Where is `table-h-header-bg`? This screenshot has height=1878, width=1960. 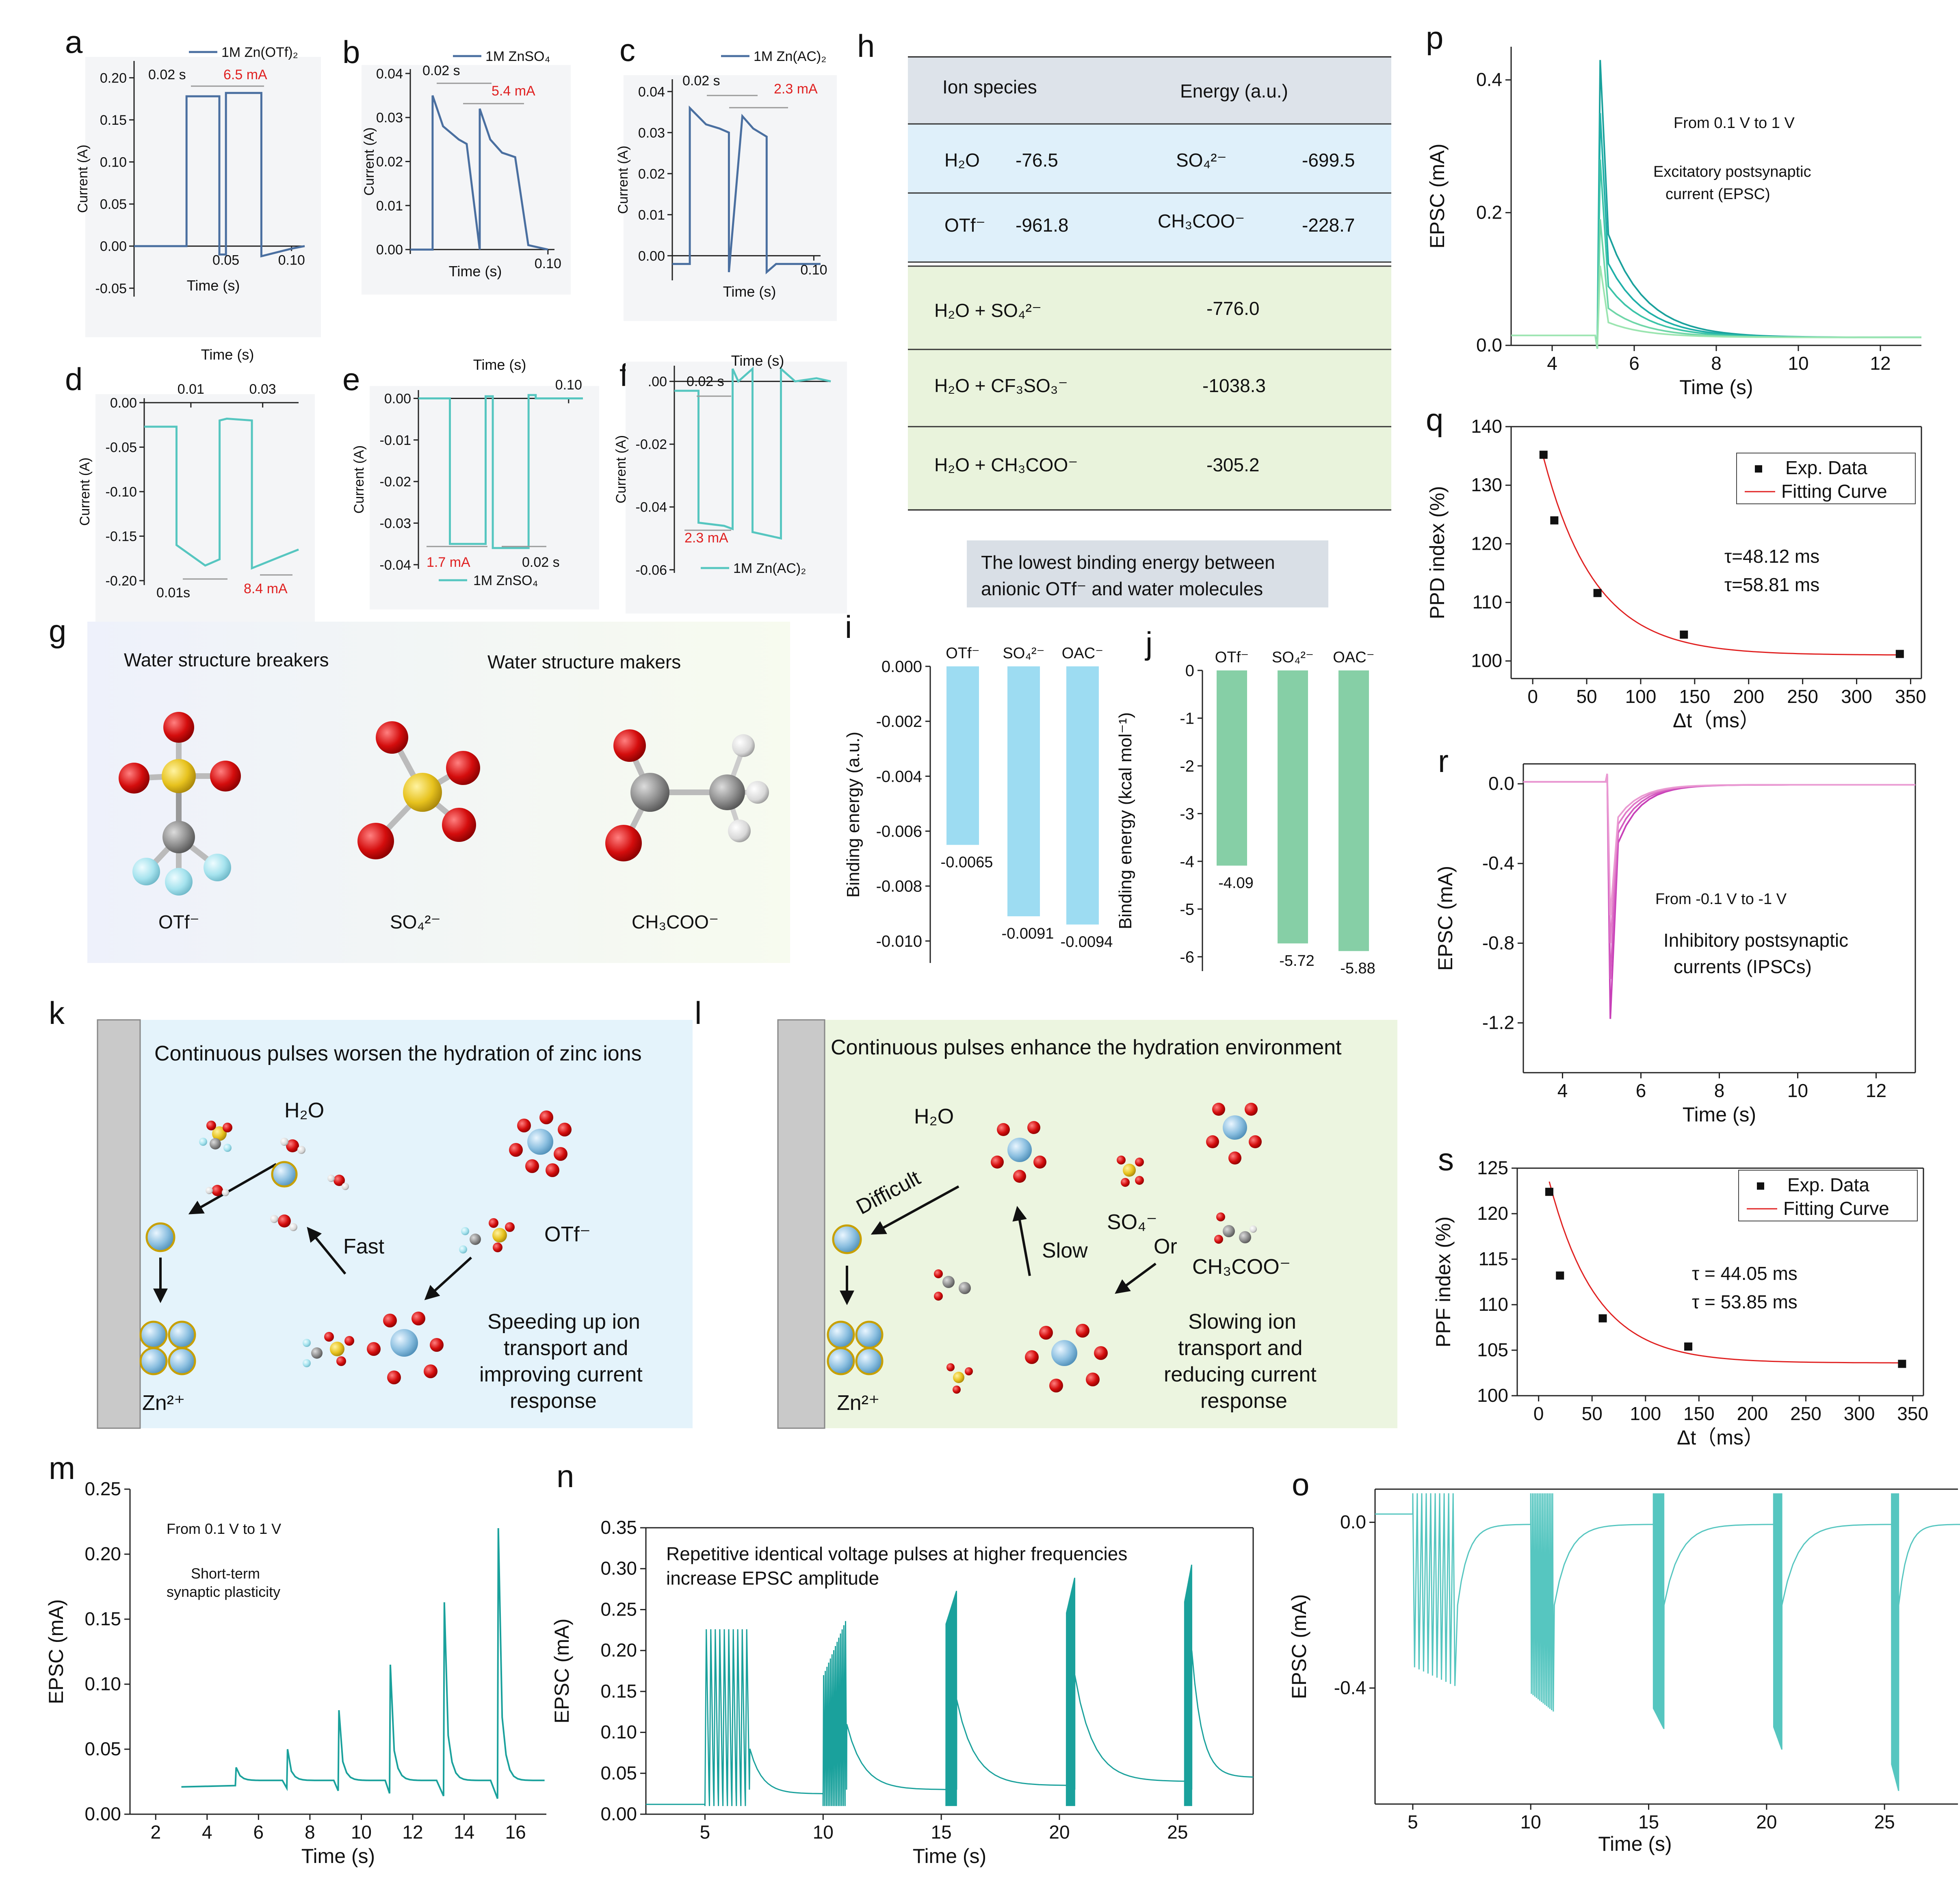
table-h-header-bg is located at coordinates (1149, 90).